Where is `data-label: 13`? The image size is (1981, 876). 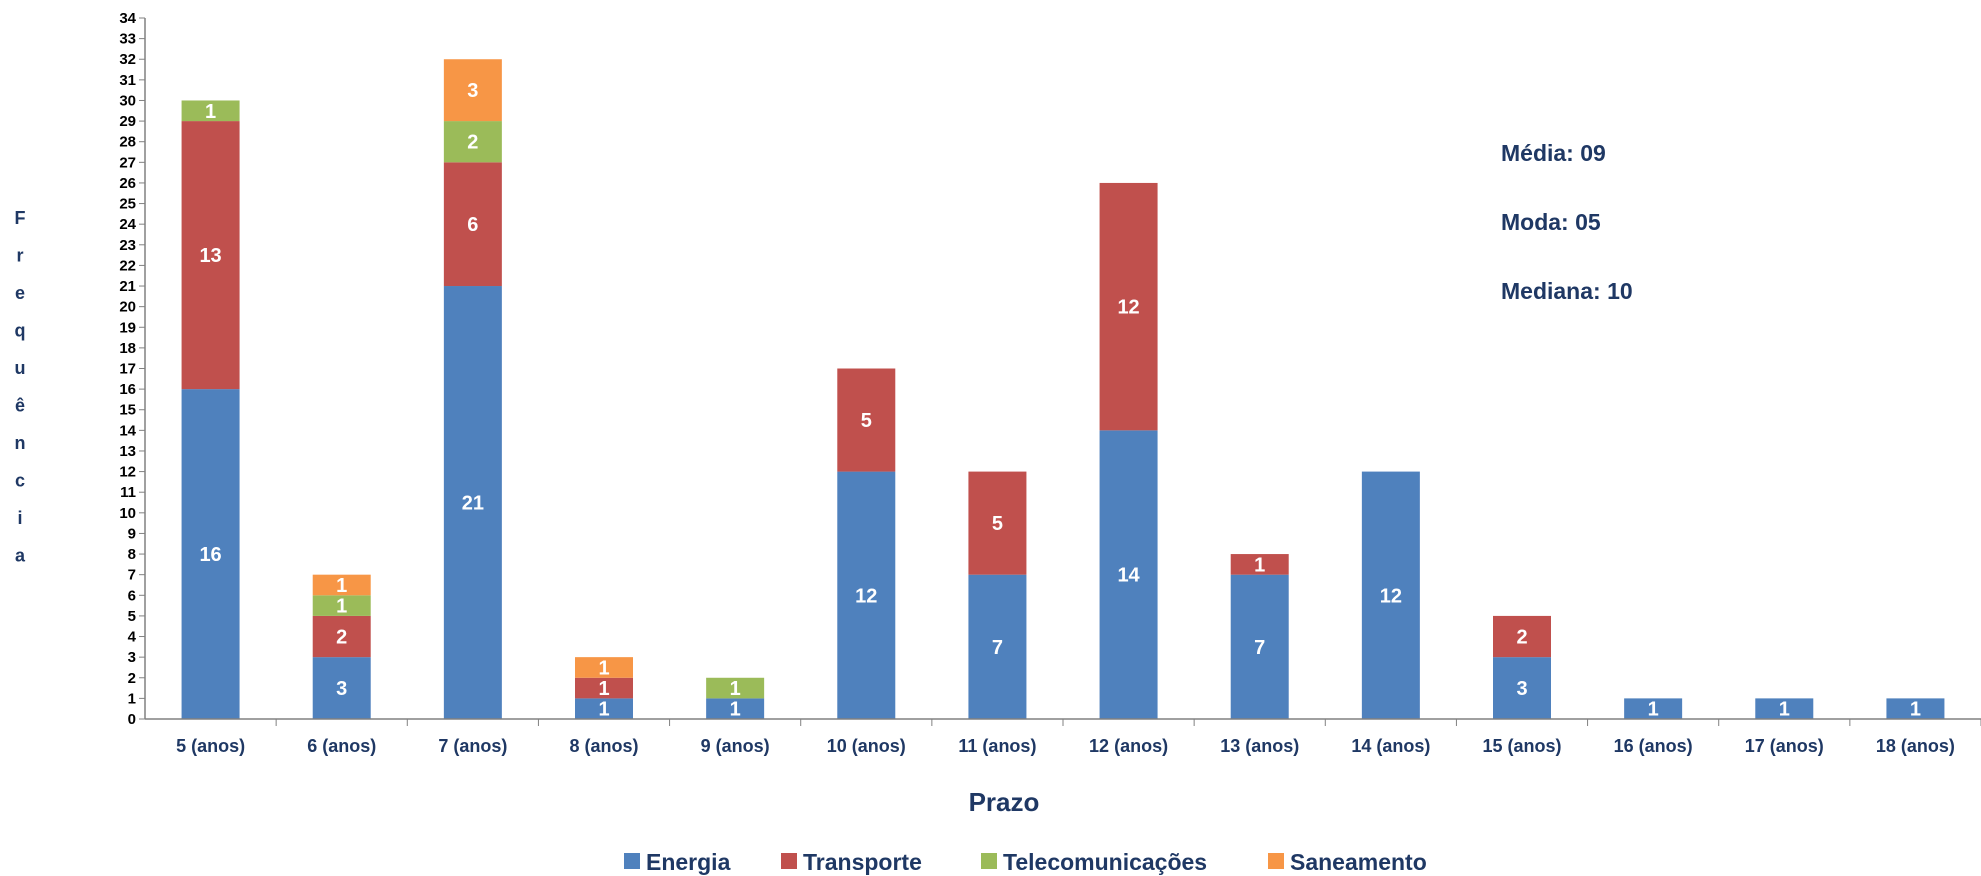 data-label: 13 is located at coordinates (210, 256).